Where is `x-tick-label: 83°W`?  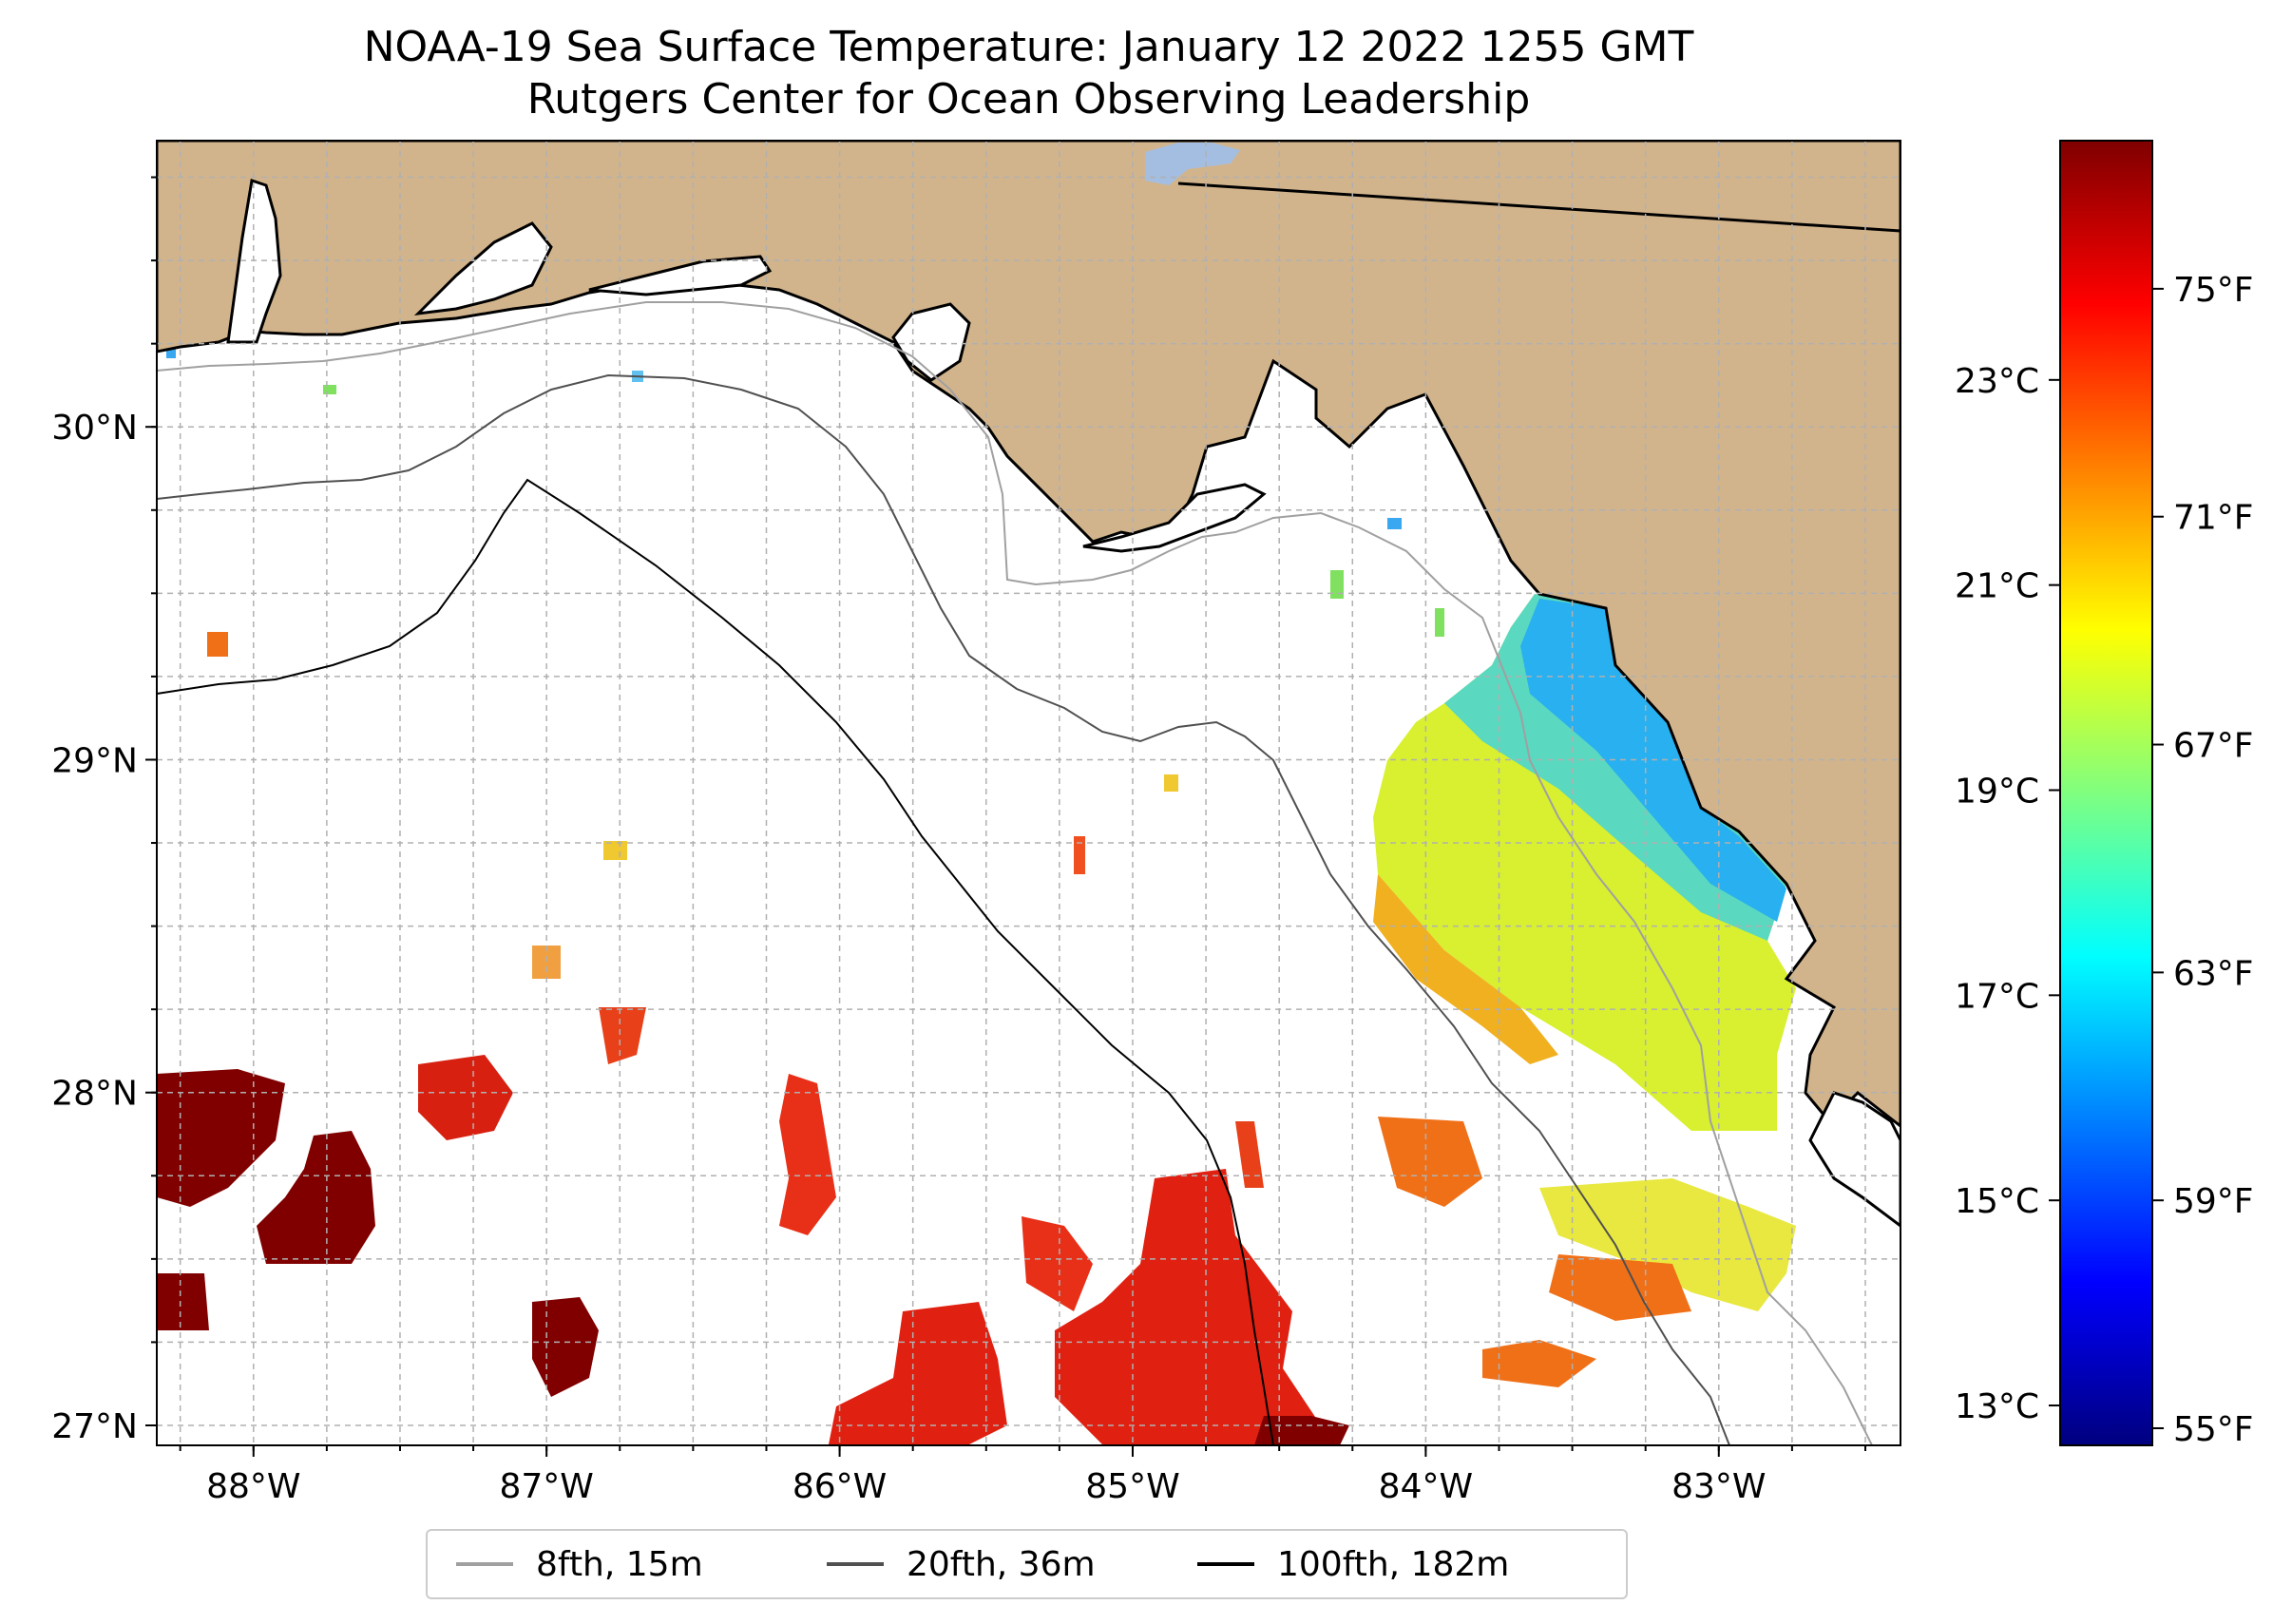 x-tick-label: 83°W is located at coordinates (1718, 1486).